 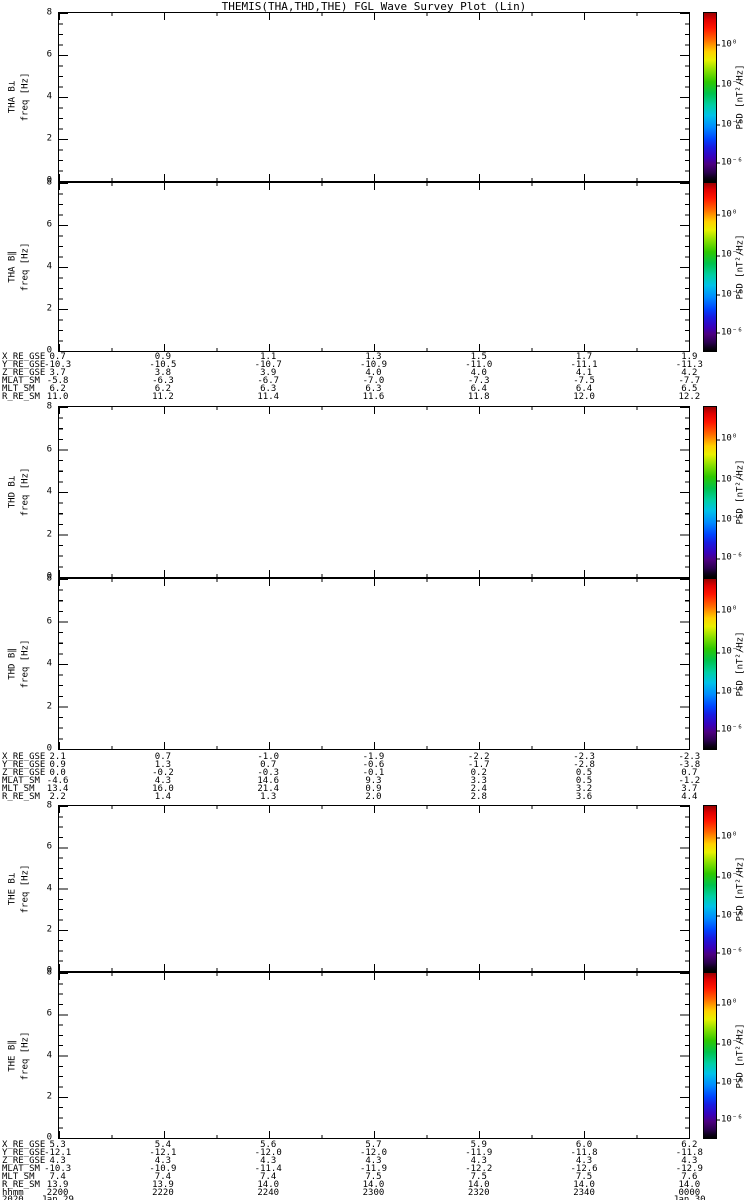 I want to click on eph-value: 4.4, so click(x=689, y=797).